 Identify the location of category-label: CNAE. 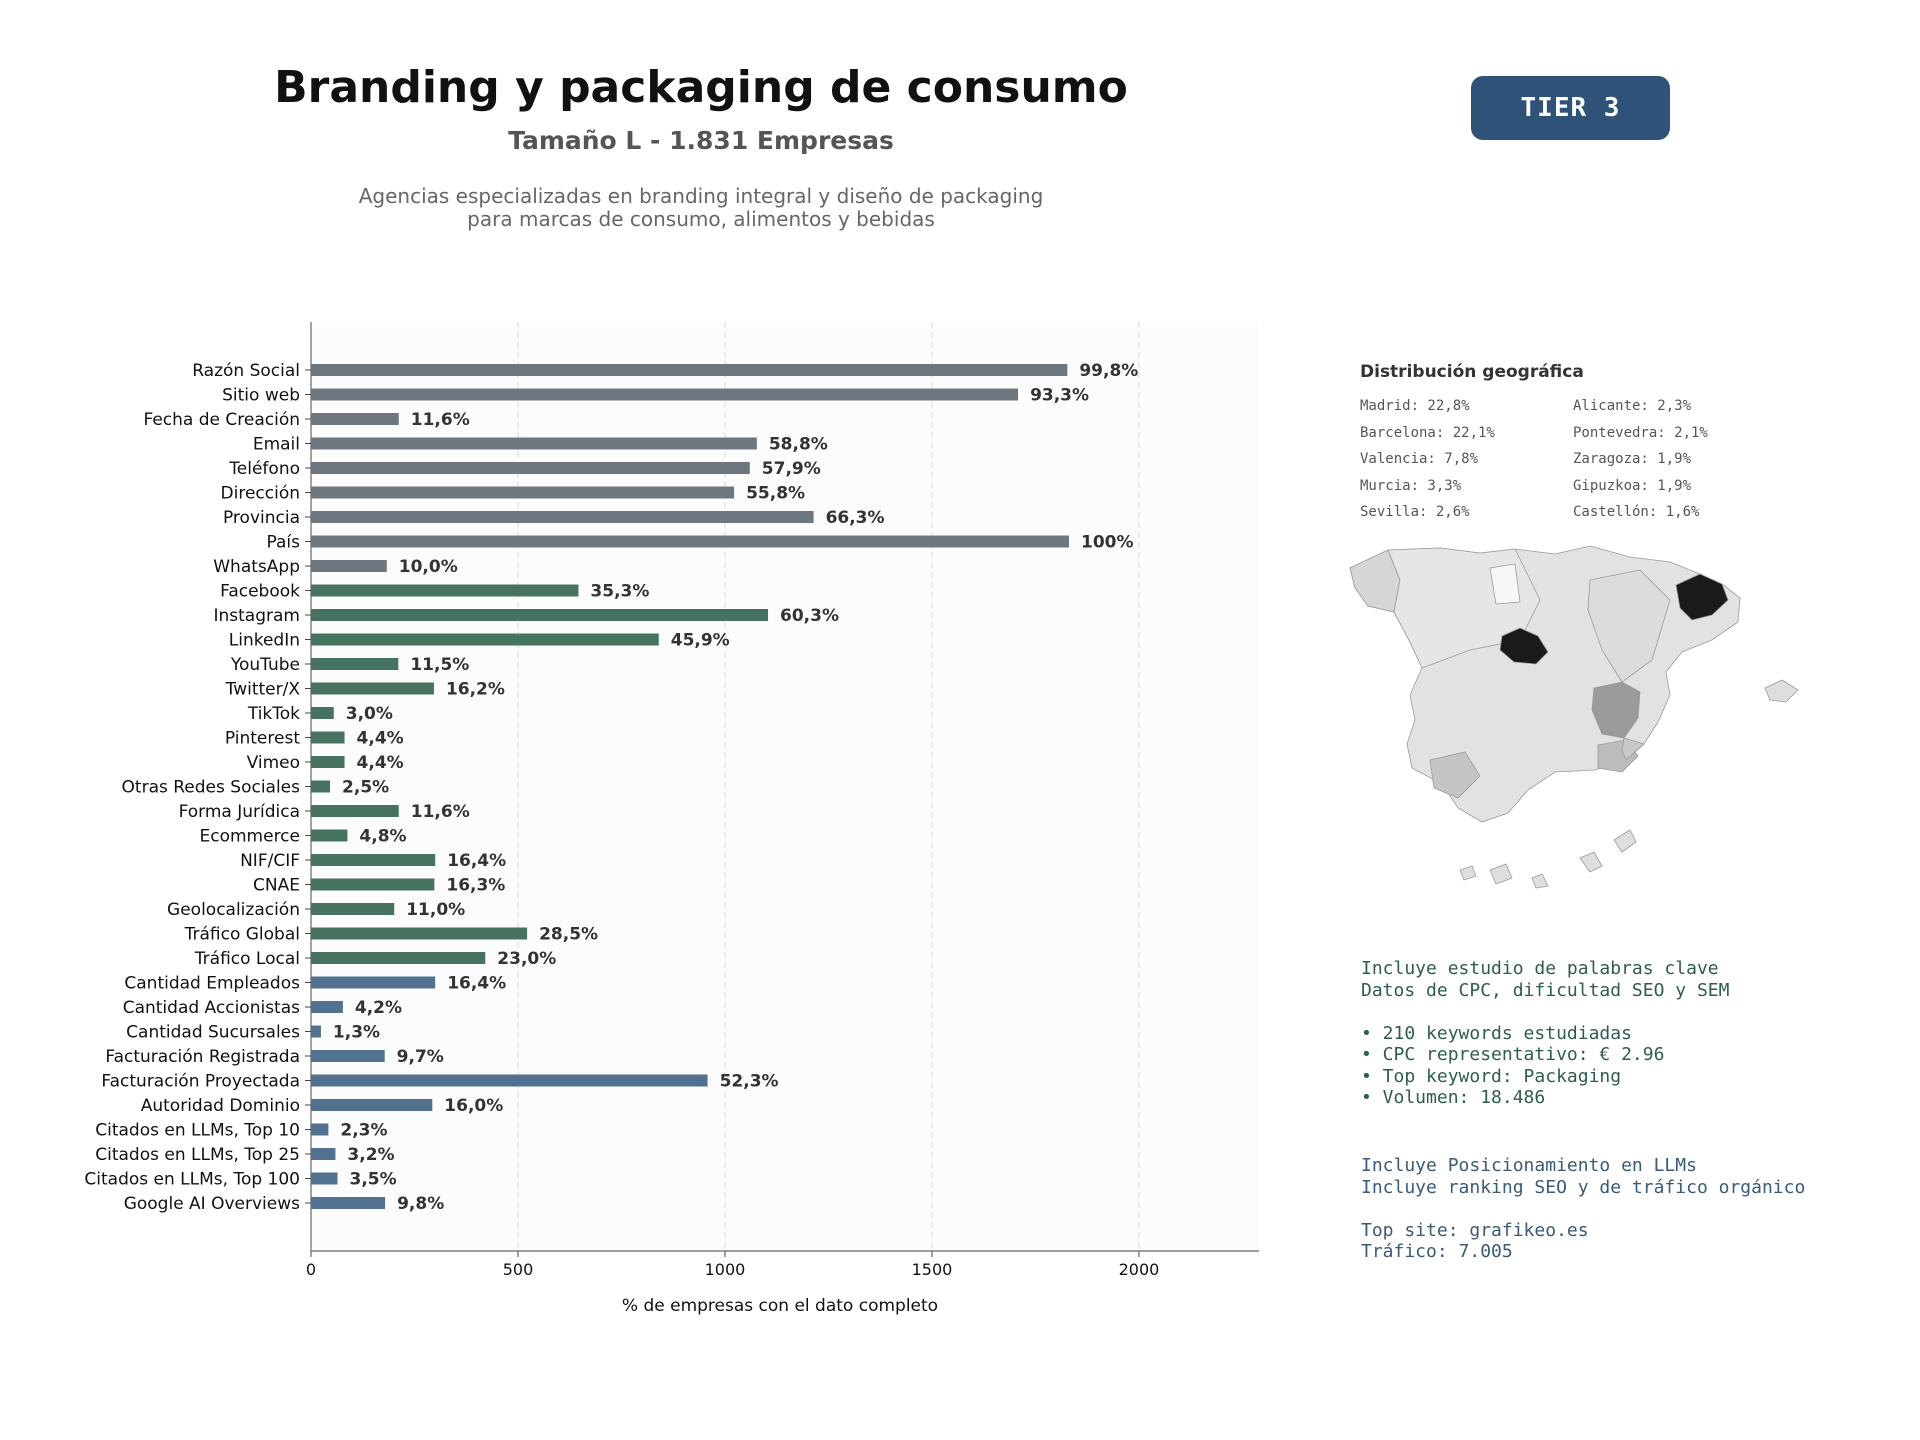
(276, 886).